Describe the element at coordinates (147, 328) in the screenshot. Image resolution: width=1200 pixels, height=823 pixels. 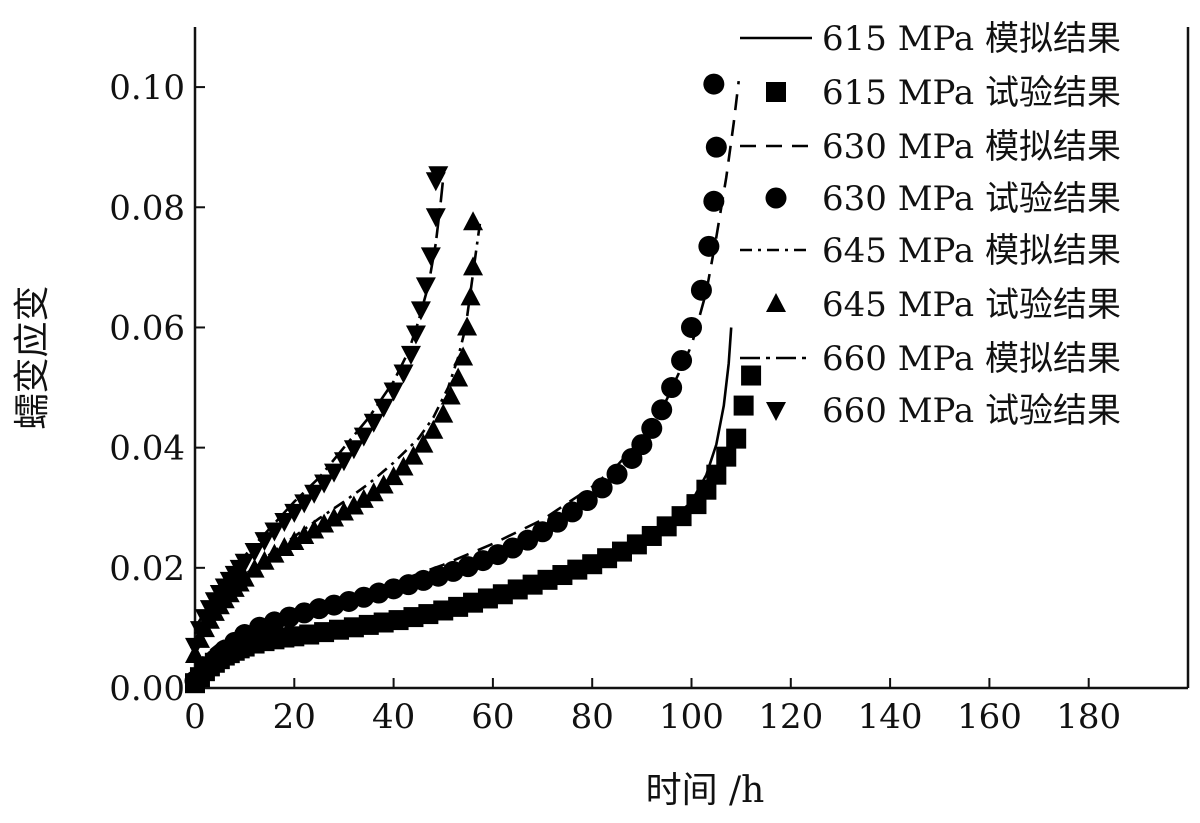
I see `y-tick-label: 0.06` at that location.